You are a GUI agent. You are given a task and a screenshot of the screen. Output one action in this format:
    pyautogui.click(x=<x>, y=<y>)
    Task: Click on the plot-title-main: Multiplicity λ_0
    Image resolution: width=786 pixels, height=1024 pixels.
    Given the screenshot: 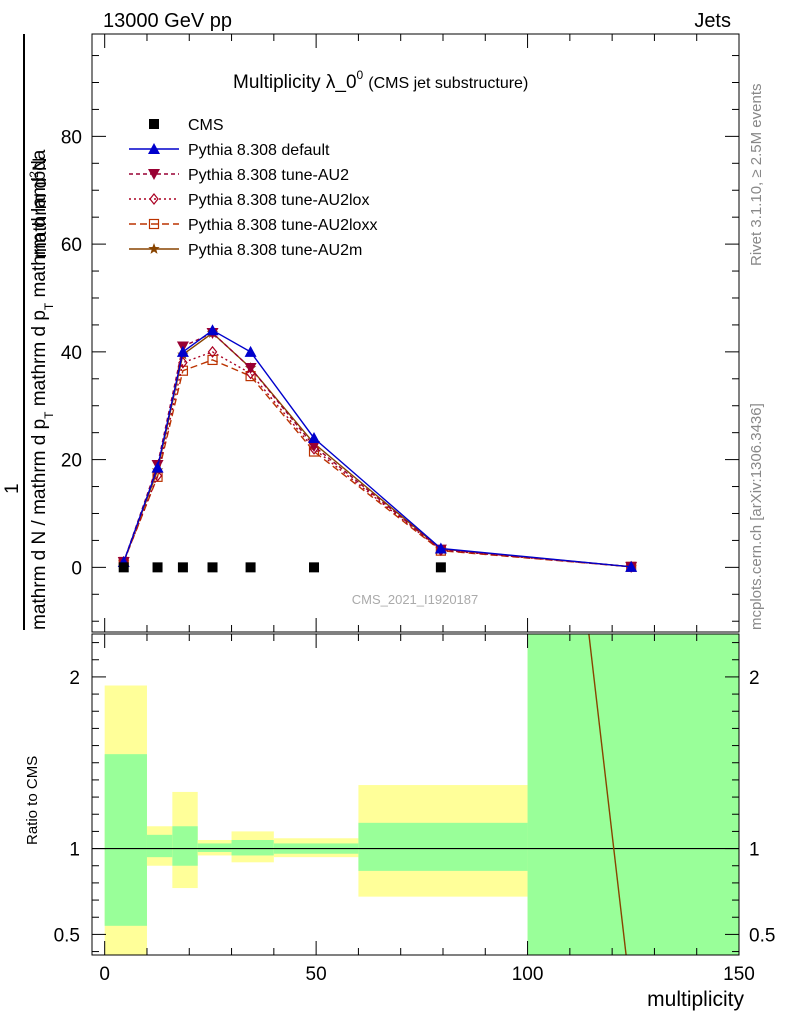 What is the action you would take?
    pyautogui.click(x=295, y=82)
    